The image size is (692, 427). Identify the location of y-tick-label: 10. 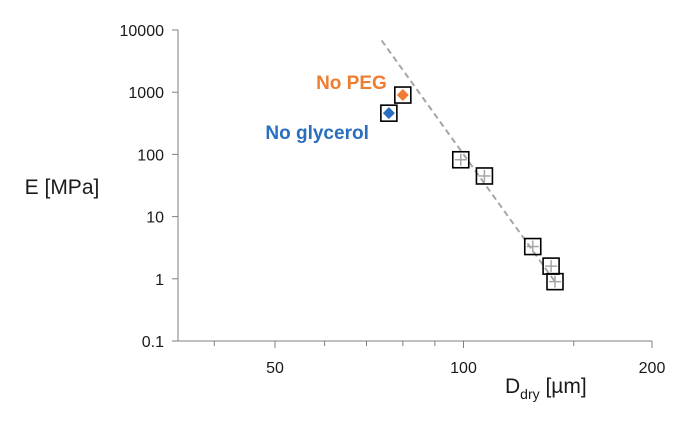
(155, 218).